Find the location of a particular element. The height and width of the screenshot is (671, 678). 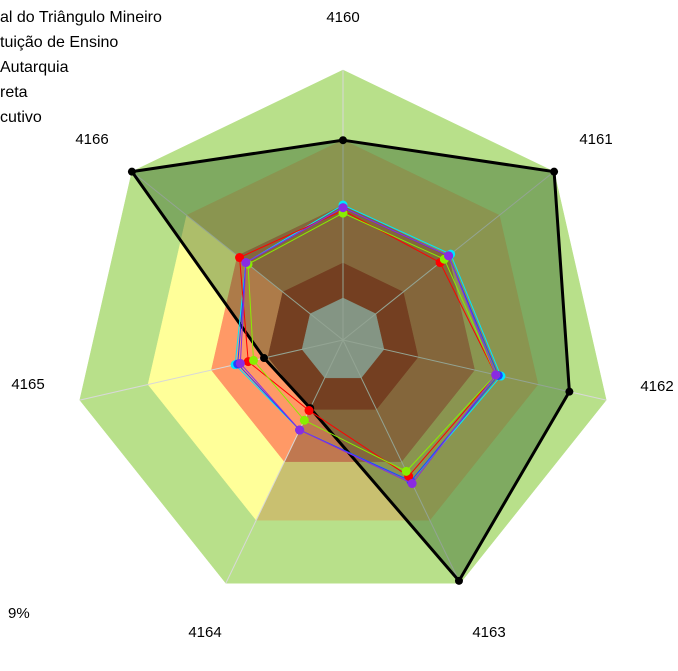

axis-label: 4166 is located at coordinates (91, 139).